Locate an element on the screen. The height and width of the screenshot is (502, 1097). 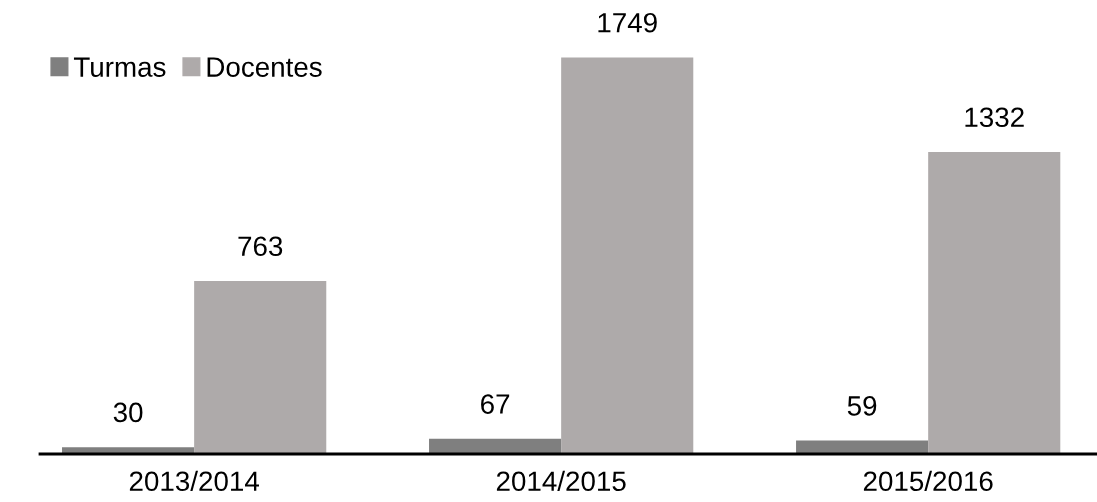
legend-label: Turmas is located at coordinates (119, 67).